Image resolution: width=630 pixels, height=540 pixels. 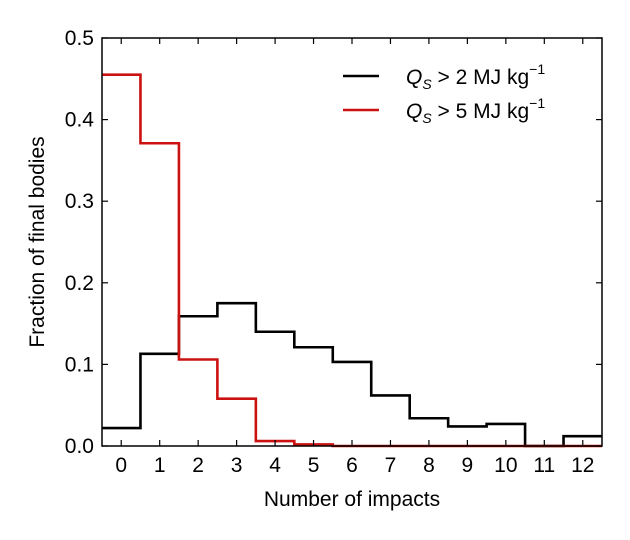 What do you see at coordinates (79, 201) in the screenshot?
I see `y-tick-label: 0.3` at bounding box center [79, 201].